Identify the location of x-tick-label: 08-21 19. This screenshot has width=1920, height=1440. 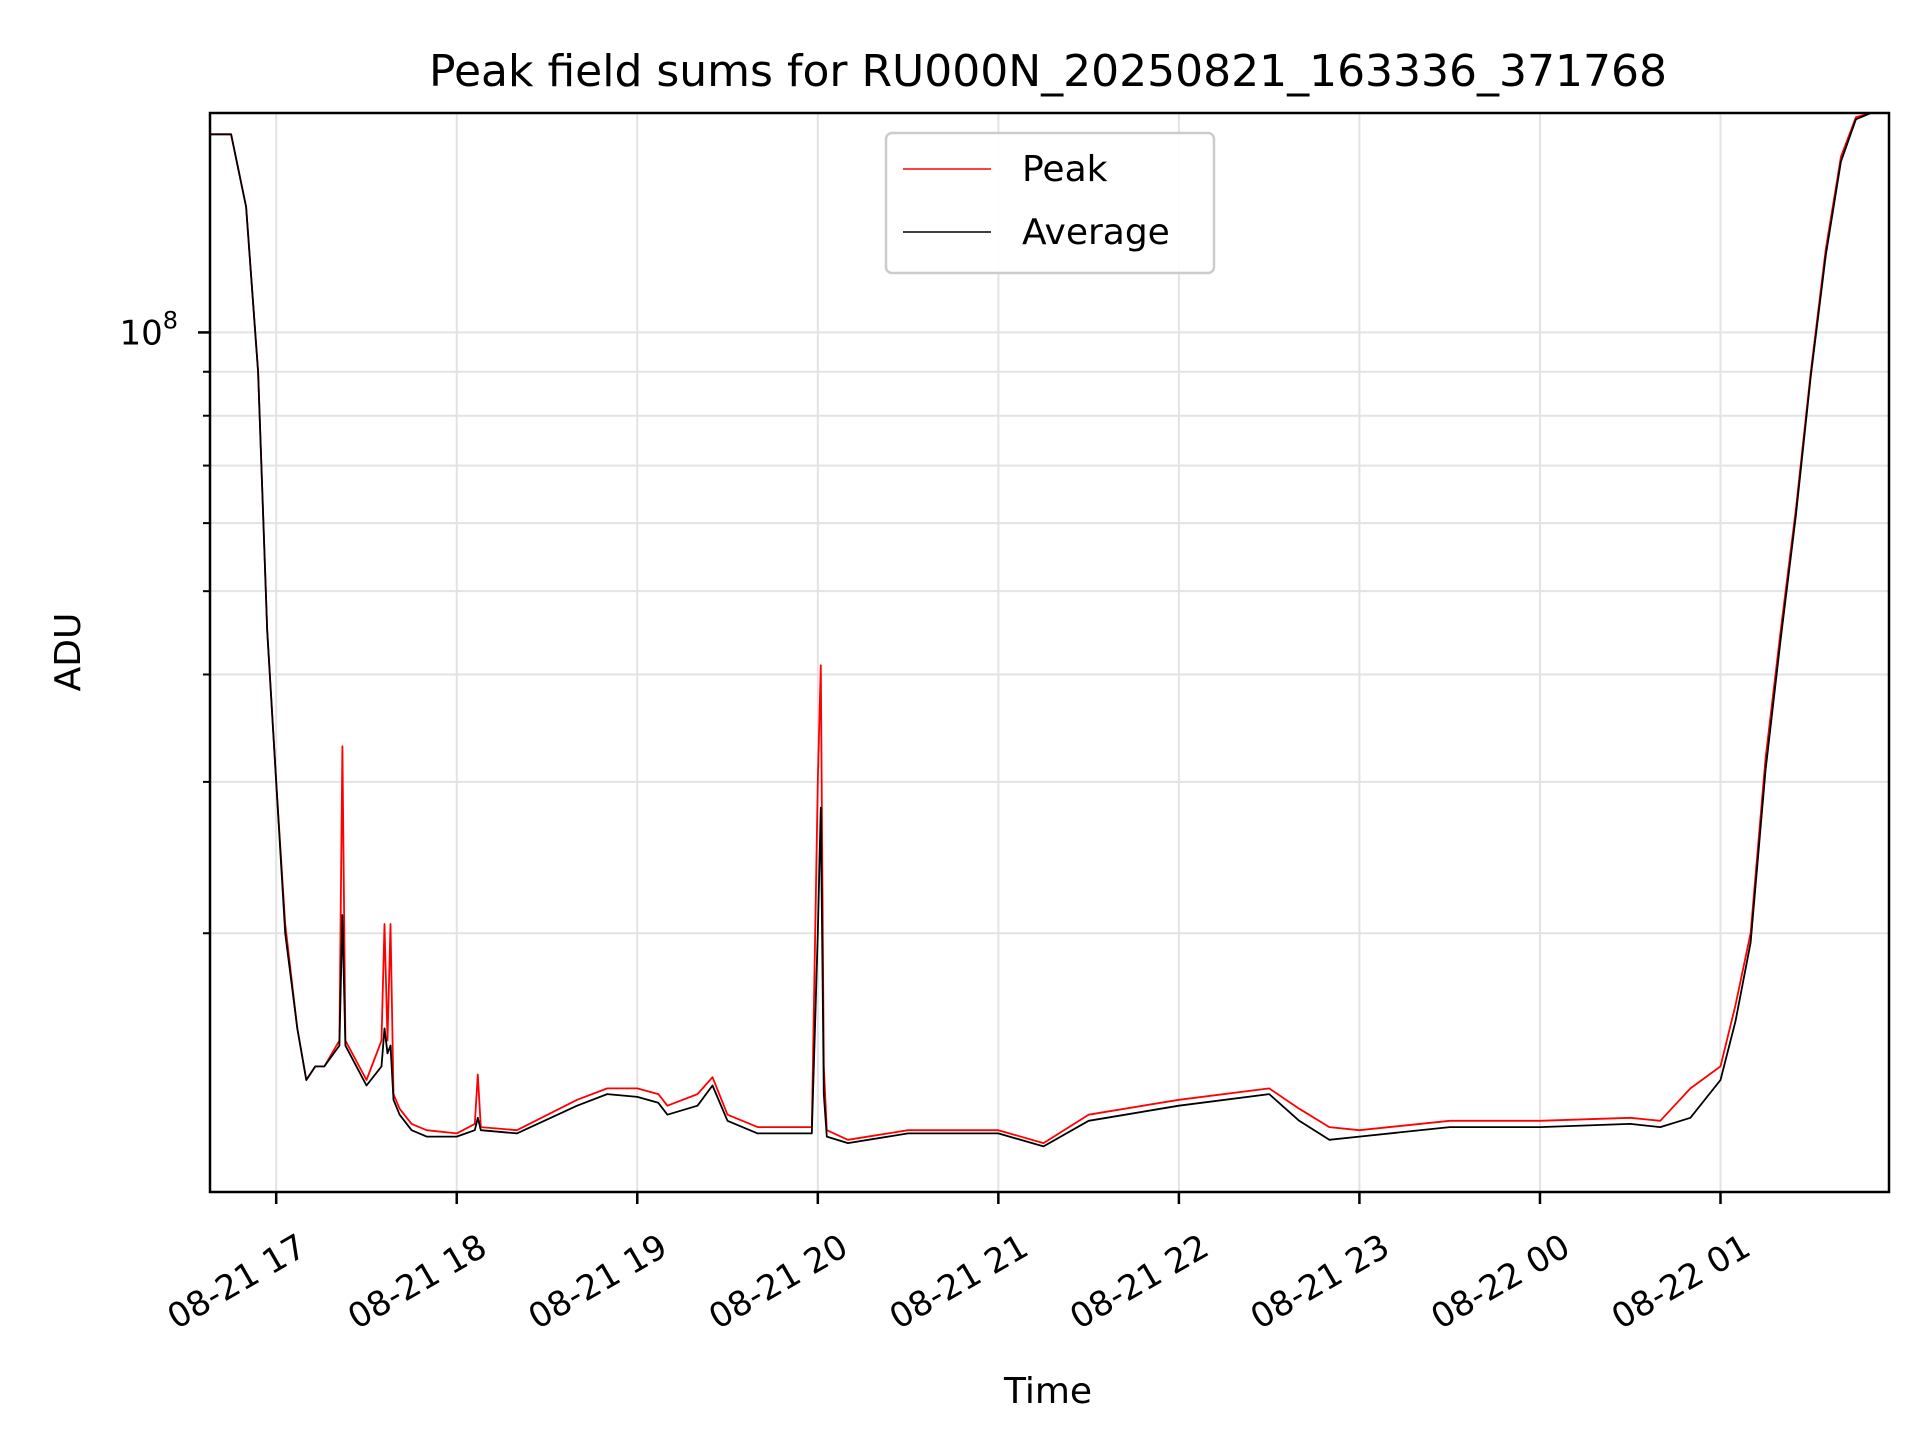
(598, 1282).